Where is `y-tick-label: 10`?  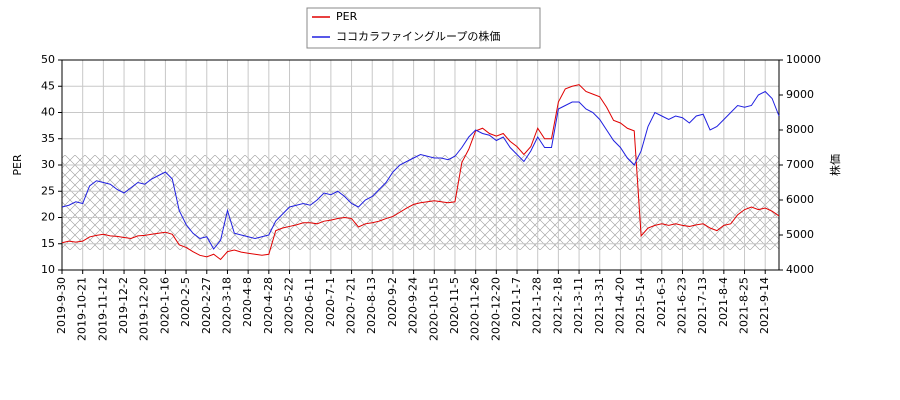 y-tick-label: 10 is located at coordinates (48, 269).